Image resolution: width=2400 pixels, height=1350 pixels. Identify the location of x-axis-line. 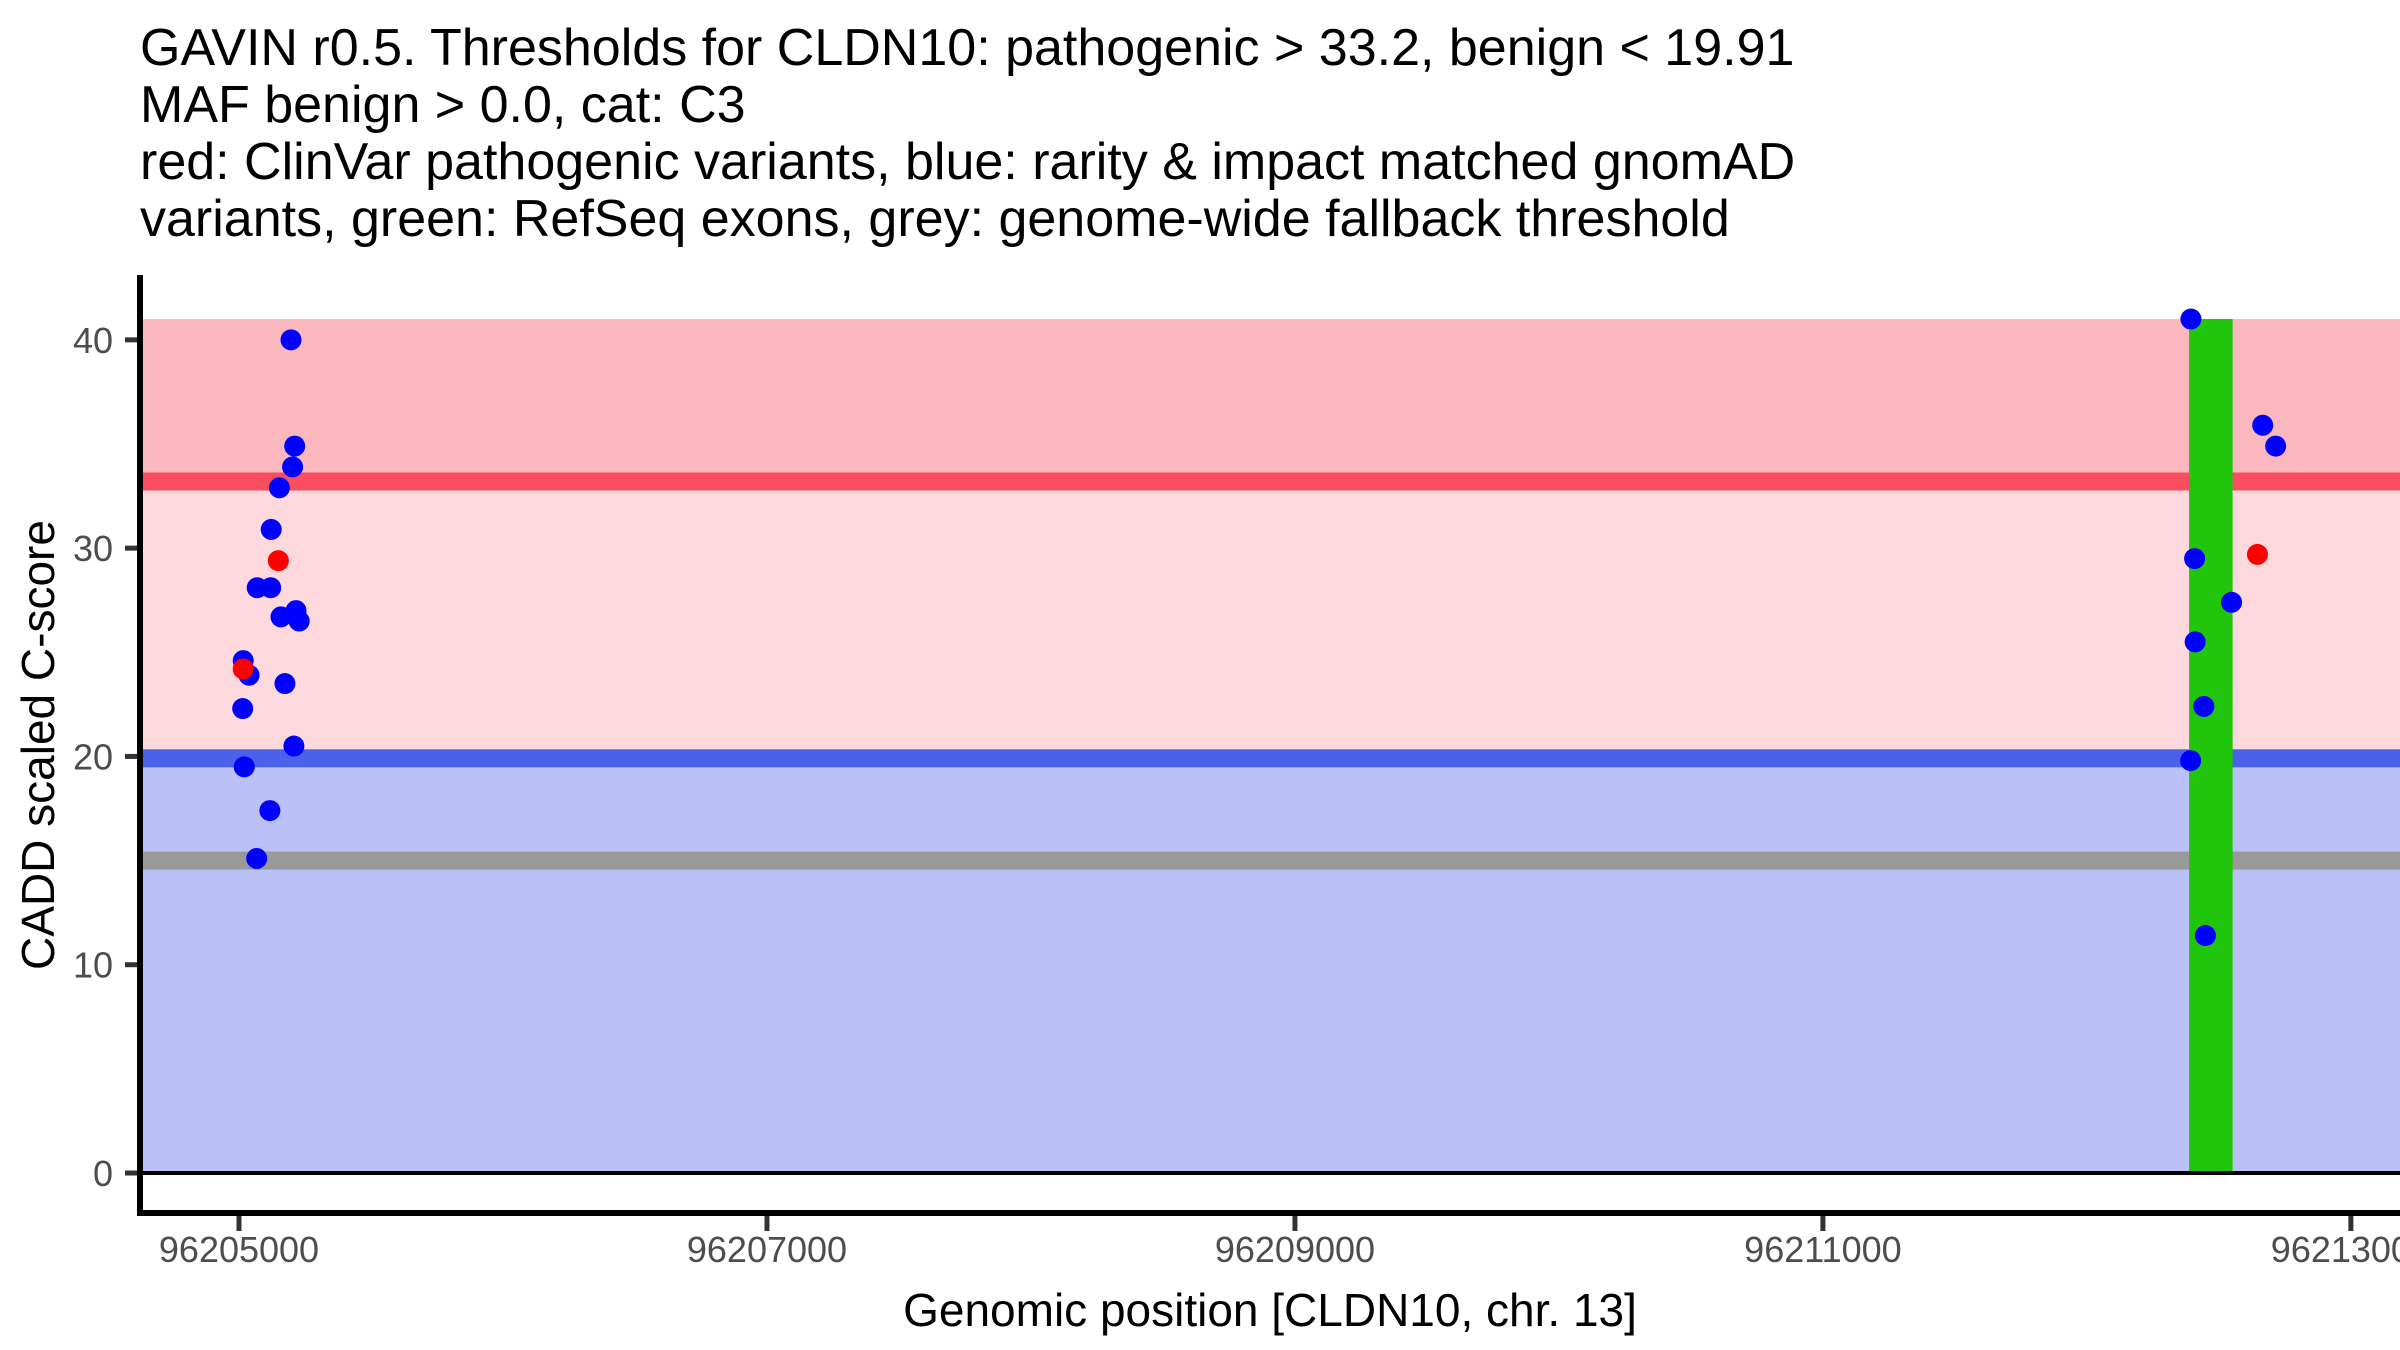
(1268, 1213).